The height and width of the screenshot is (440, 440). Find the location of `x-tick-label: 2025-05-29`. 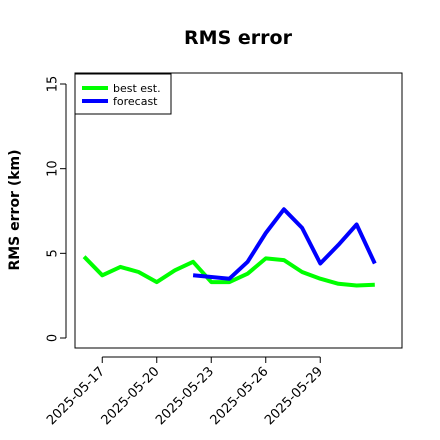

x-tick-label: 2025-05-29 is located at coordinates (294, 396).